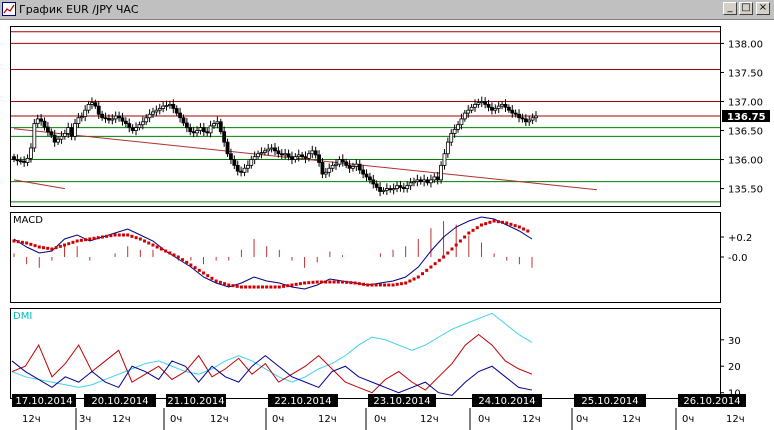 This screenshot has width=774, height=430. I want to click on dmi-di-plus-line, so click(272, 363).